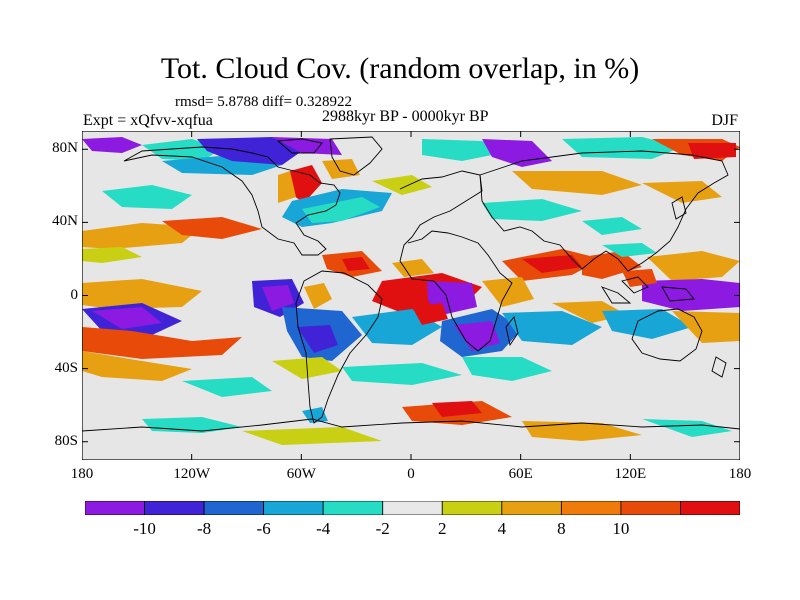 This screenshot has width=800, height=600. What do you see at coordinates (678, 294) in the screenshot?
I see `coast-new-guinea` at bounding box center [678, 294].